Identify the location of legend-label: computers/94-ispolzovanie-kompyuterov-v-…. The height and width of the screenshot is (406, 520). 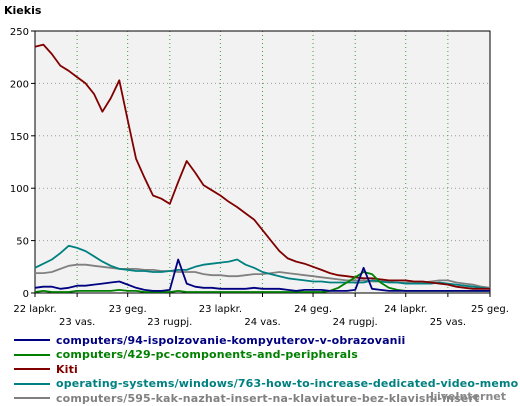
(231, 340).